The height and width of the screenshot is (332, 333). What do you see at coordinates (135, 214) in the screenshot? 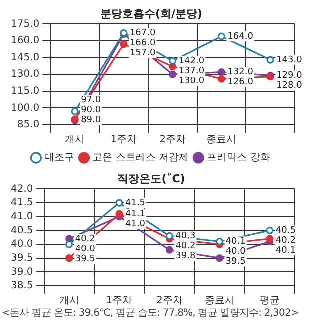
I see `data-label: 41.1` at bounding box center [135, 214].